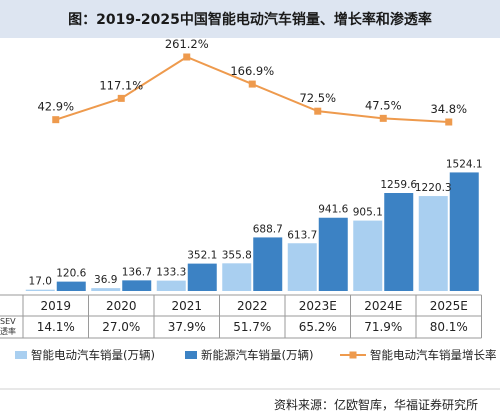 Image resolution: width=500 pixels, height=417 pixels. Describe the element at coordinates (121, 85) in the screenshot. I see `growth-label: 117.1%` at that location.